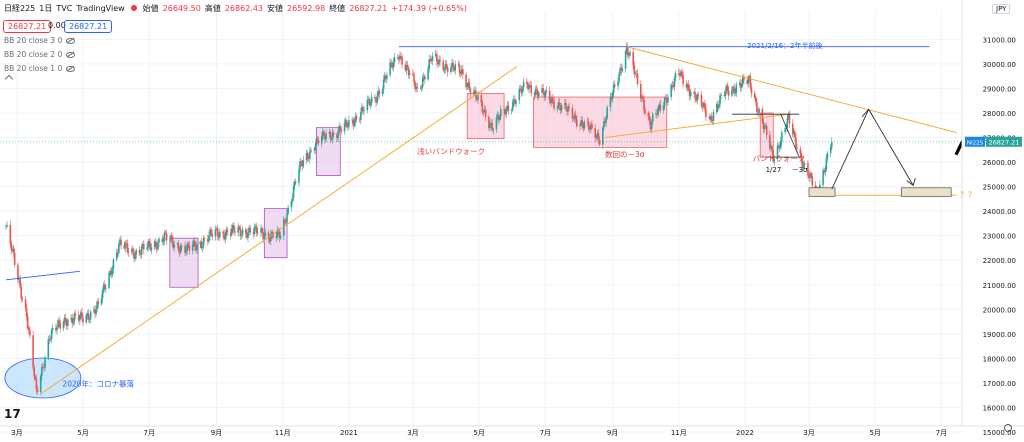 Image resolution: width=1024 pixels, height=442 pixels. I want to click on x-tick-label: 11月, so click(679, 433).